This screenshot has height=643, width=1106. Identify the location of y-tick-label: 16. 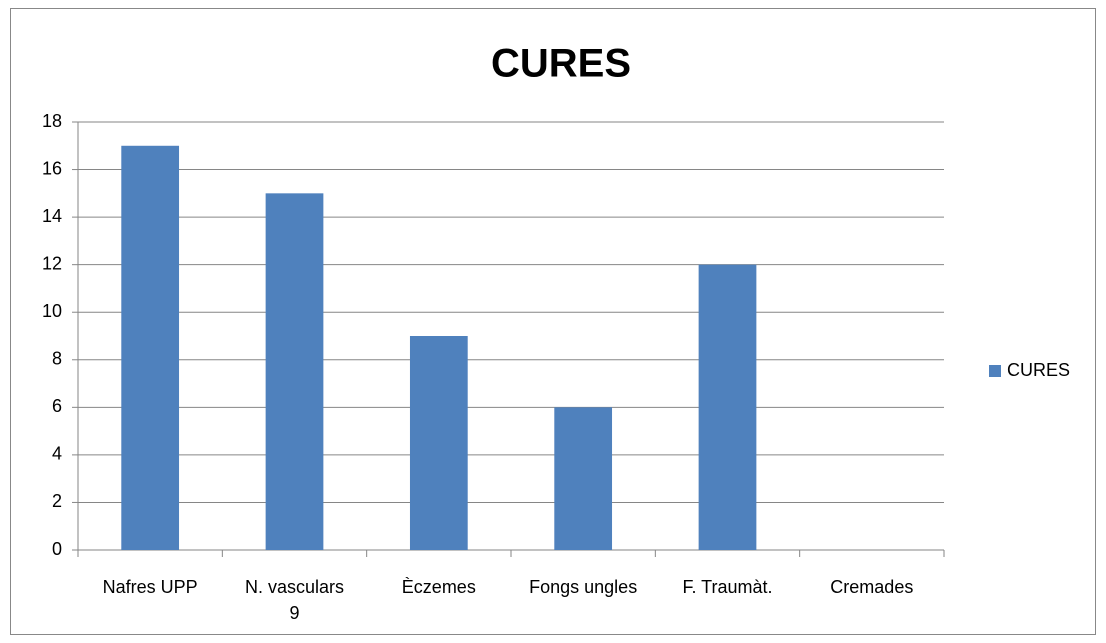
(52, 168).